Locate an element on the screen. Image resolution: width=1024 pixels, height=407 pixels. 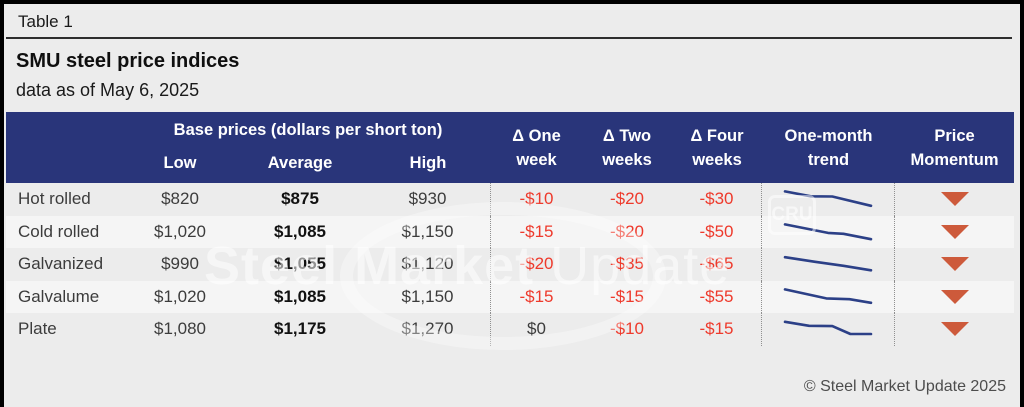
delta-four-weeks: -$50 is located at coordinates (717, 231).